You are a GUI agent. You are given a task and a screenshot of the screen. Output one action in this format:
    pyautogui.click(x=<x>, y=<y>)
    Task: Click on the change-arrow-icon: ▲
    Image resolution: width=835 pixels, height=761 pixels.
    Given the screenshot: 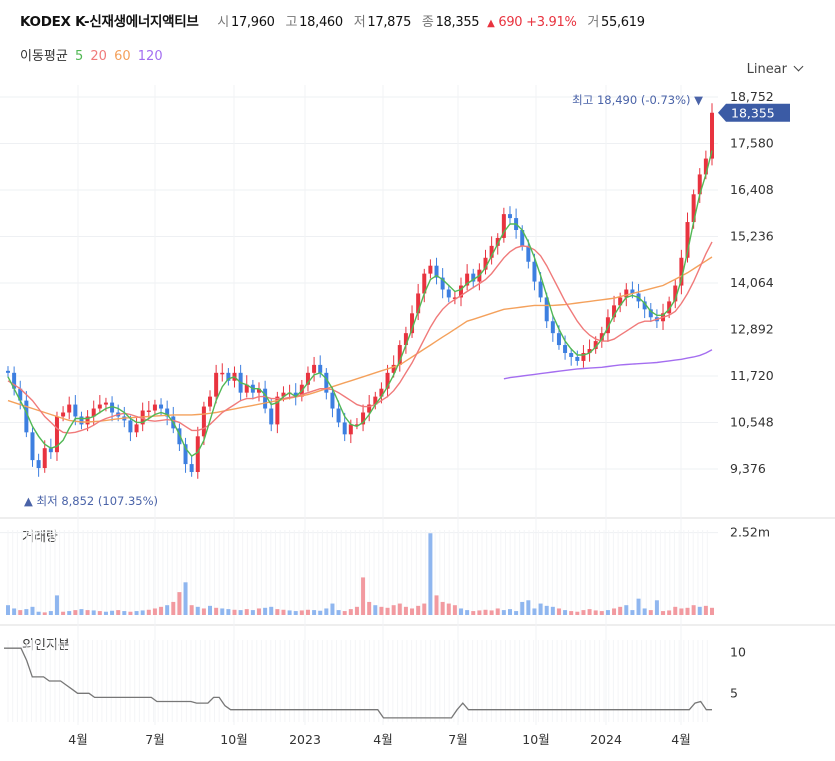 What is the action you would take?
    pyautogui.click(x=491, y=23)
    